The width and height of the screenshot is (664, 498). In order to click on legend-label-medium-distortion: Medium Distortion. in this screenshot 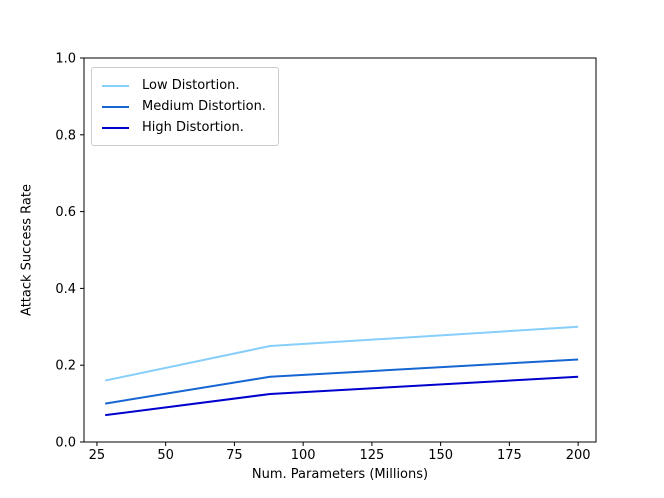, I will do `click(204, 106)`.